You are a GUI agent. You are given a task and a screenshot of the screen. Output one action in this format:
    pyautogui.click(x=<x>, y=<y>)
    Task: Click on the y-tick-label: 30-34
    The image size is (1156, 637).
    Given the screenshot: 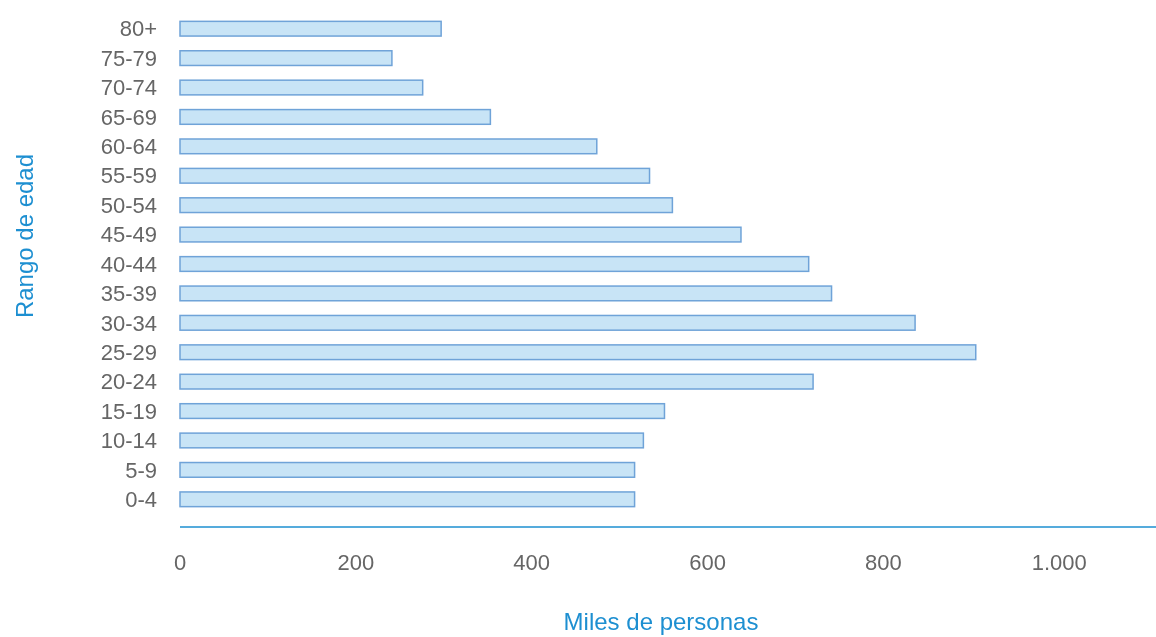 What is the action you would take?
    pyautogui.click(x=128, y=323)
    